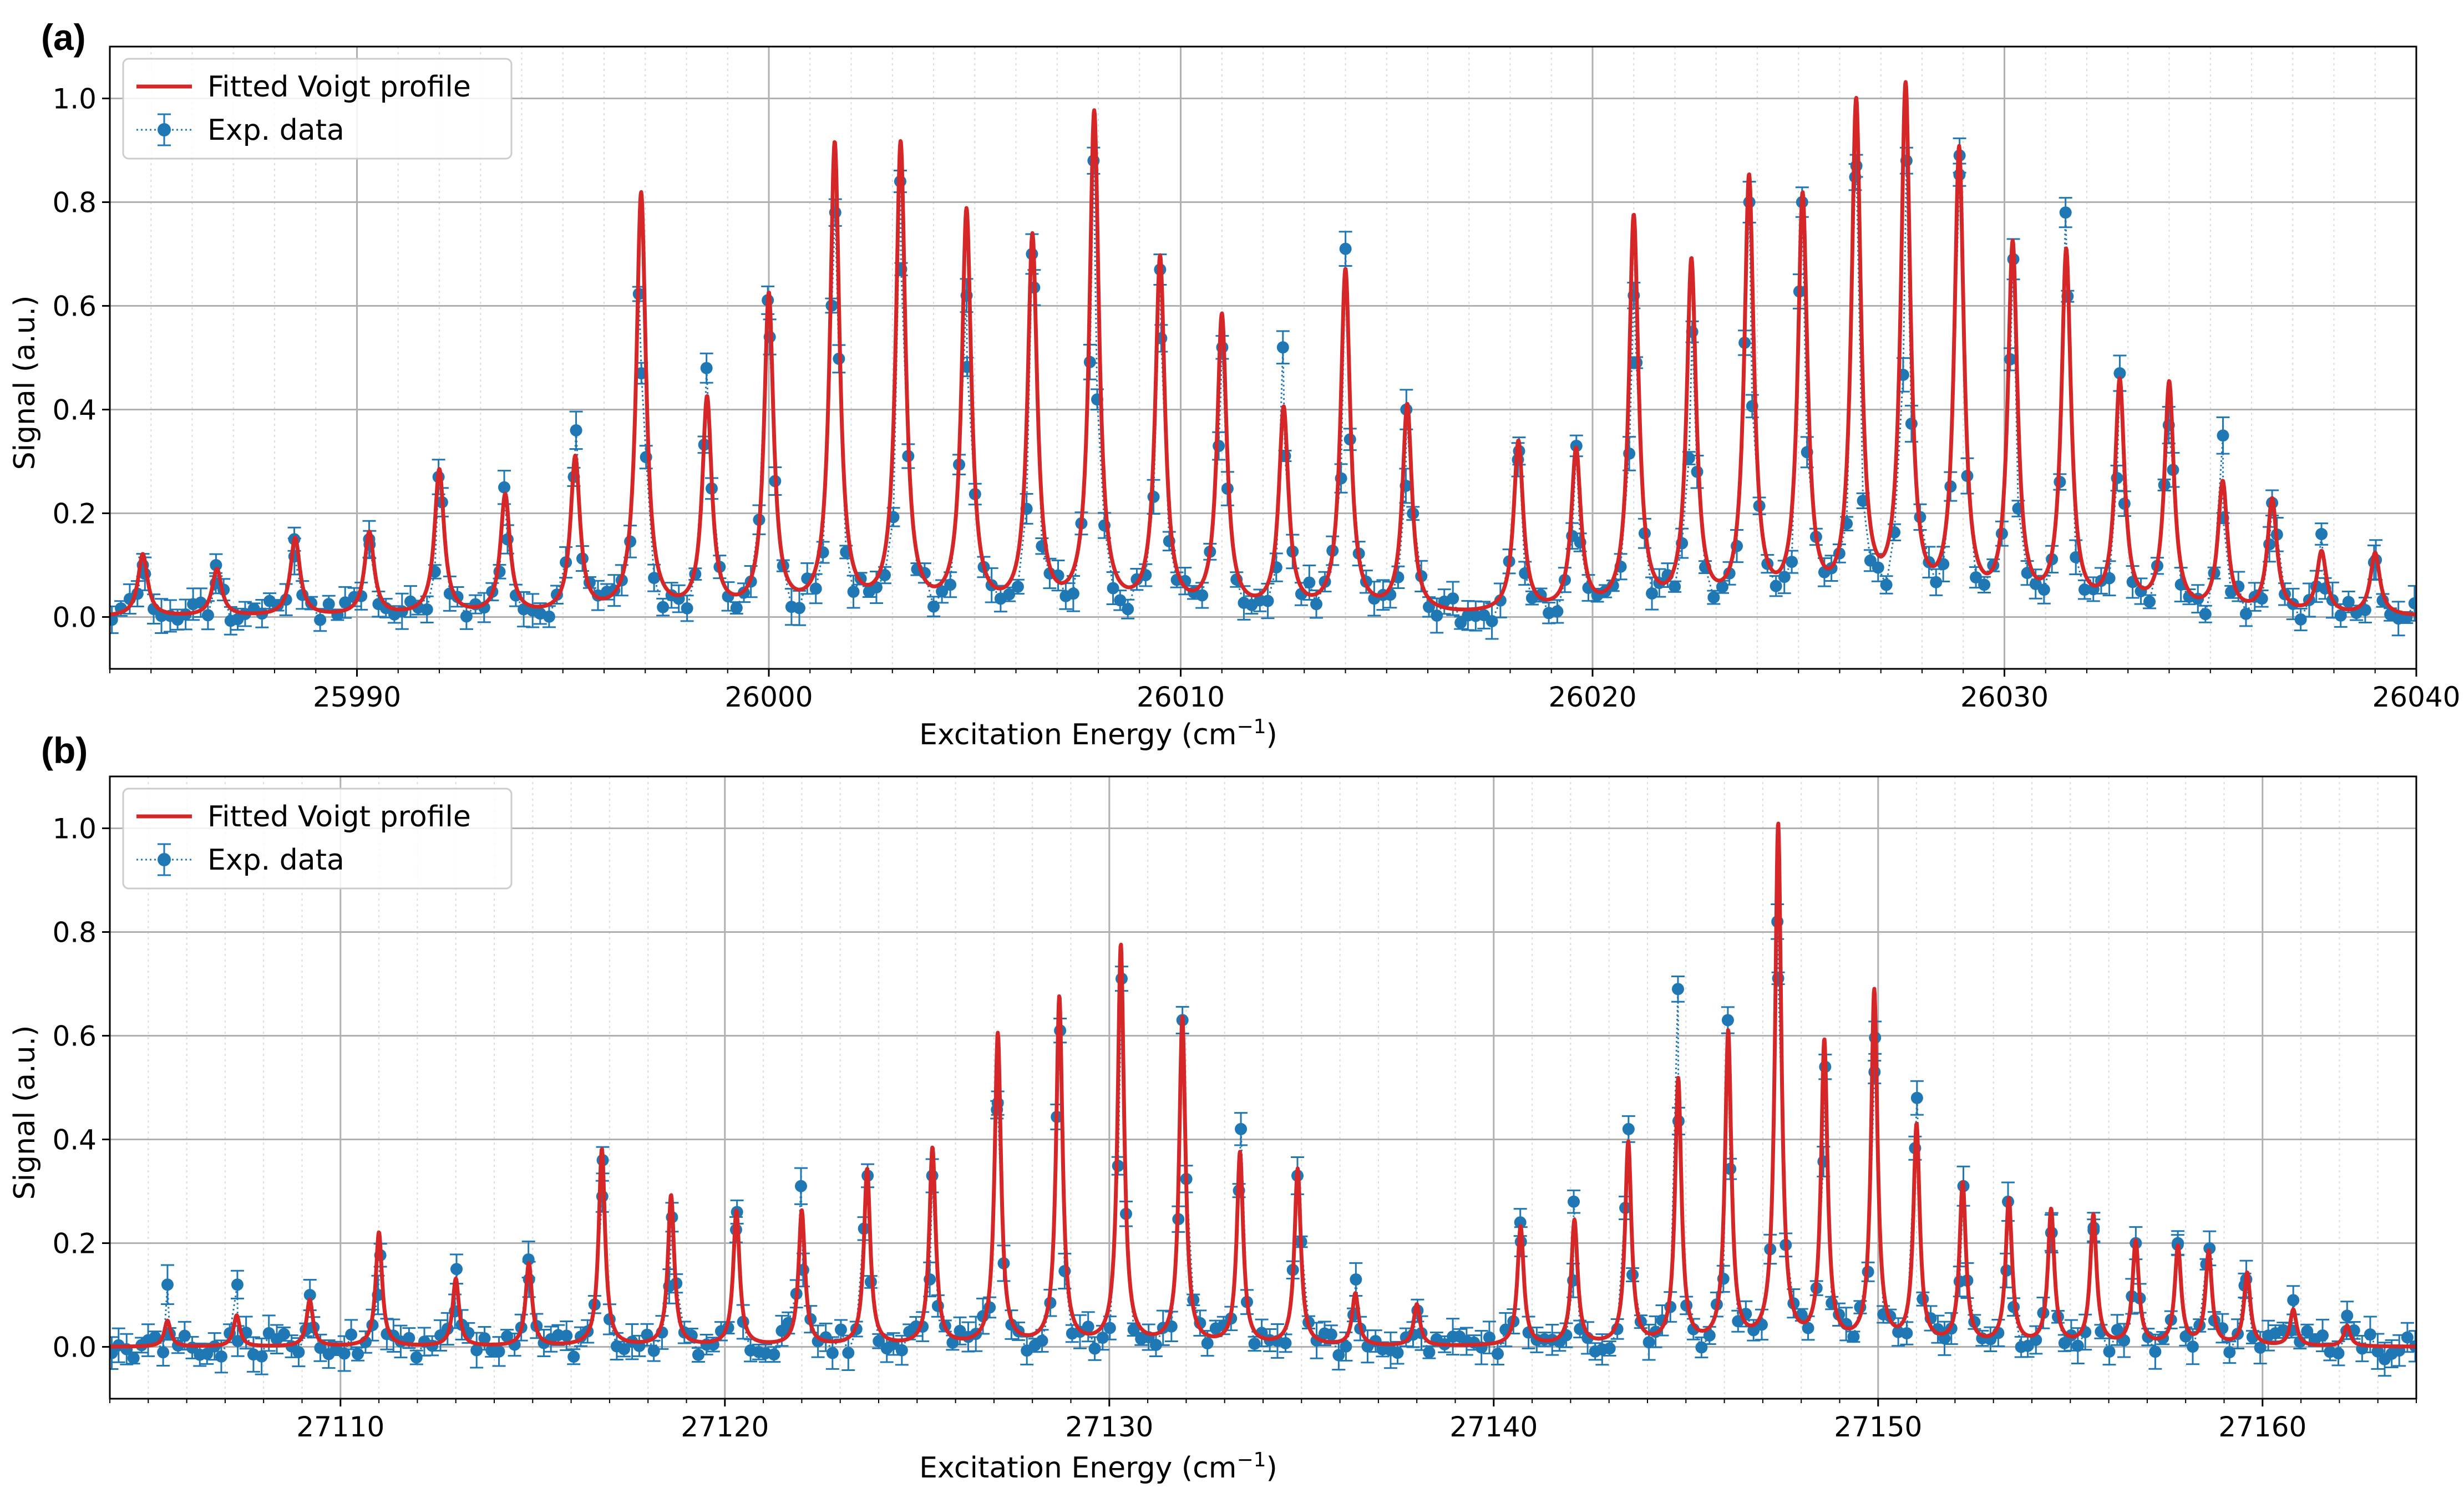 This screenshot has width=2464, height=1488. Describe the element at coordinates (74, 618) in the screenshot. I see `panel-a-y-tick-label: 0.0` at that location.